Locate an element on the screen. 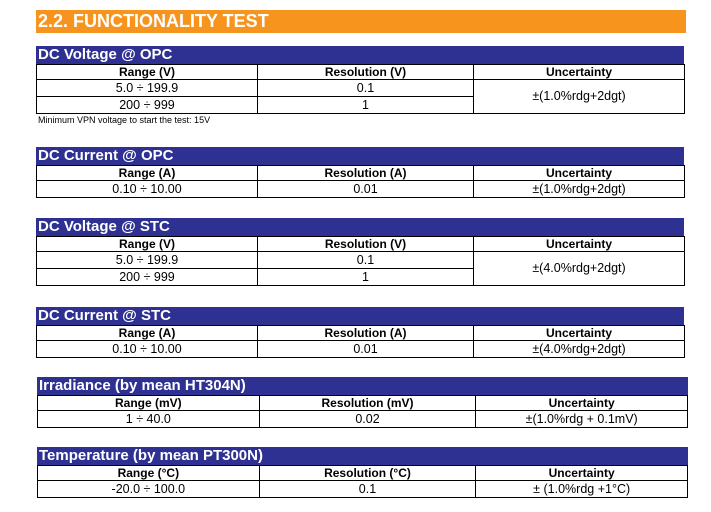 The height and width of the screenshot is (512, 711). block-header: Irradiance (by mean HT304N) is located at coordinates (362, 386).